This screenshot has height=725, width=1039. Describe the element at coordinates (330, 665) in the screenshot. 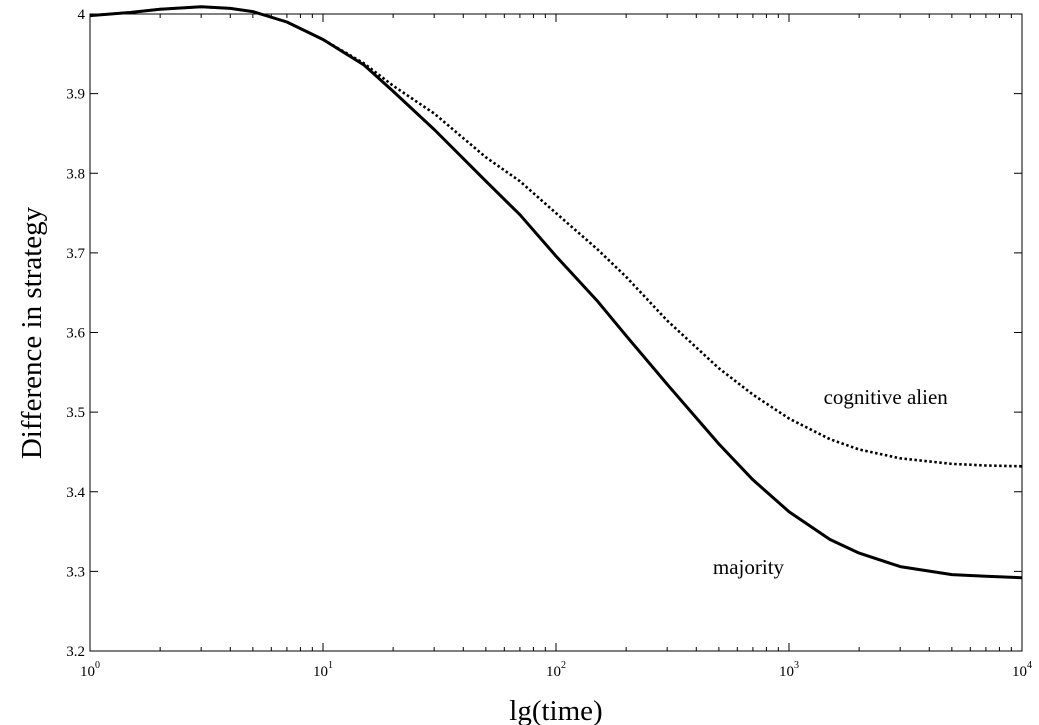

I see `x-tick-label-exponent: 1` at that location.